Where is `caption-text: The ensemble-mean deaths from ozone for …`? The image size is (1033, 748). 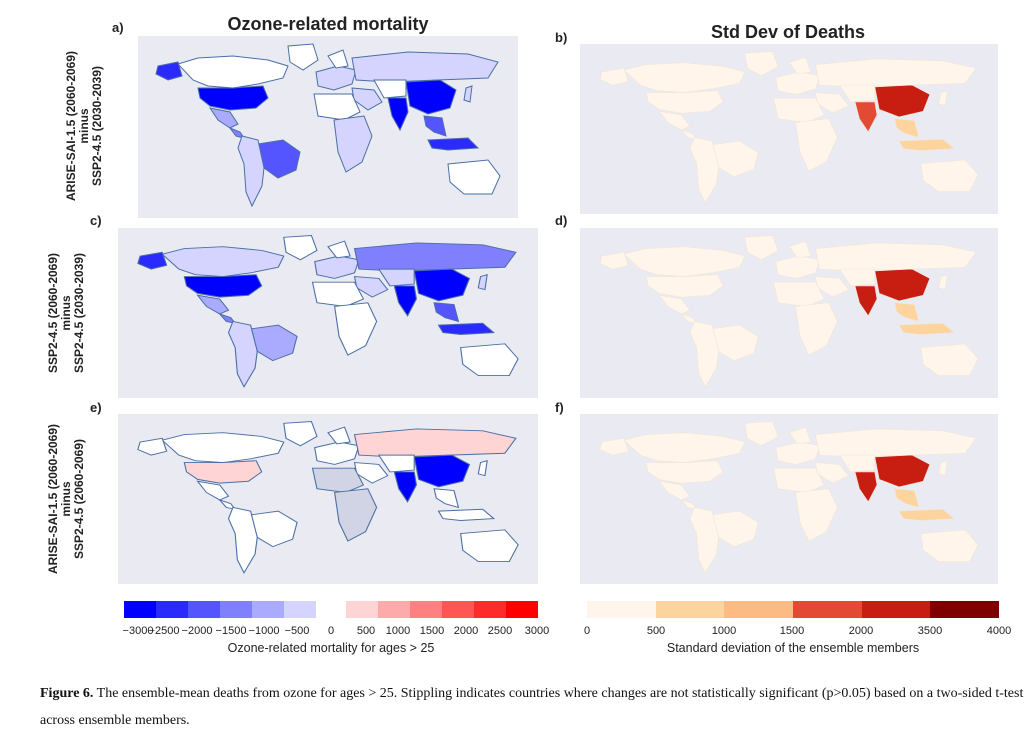
caption-text: The ensemble-mean deaths from ozone for … is located at coordinates (532, 707).